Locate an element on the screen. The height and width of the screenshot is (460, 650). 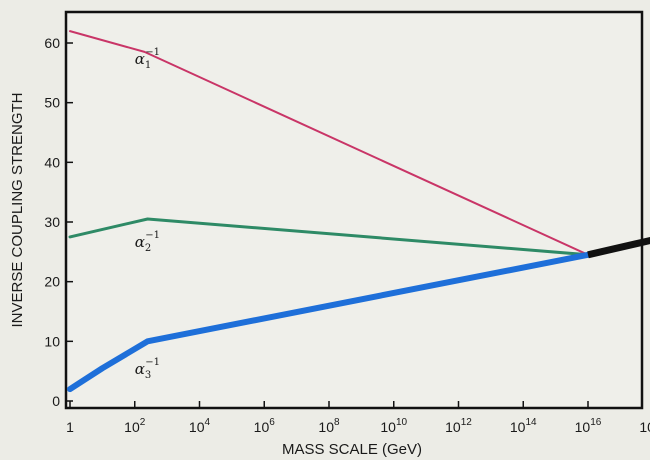
x-tick-label: 10¹² is located at coordinates (458, 426).